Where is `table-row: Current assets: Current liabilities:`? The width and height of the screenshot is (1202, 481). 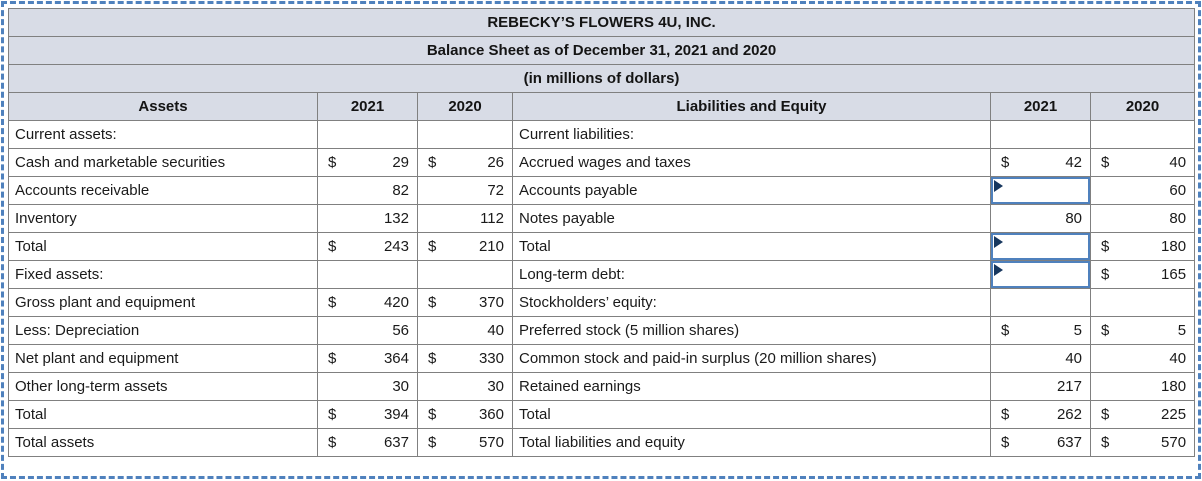 table-row: Current assets: Current liabilities: is located at coordinates (602, 134).